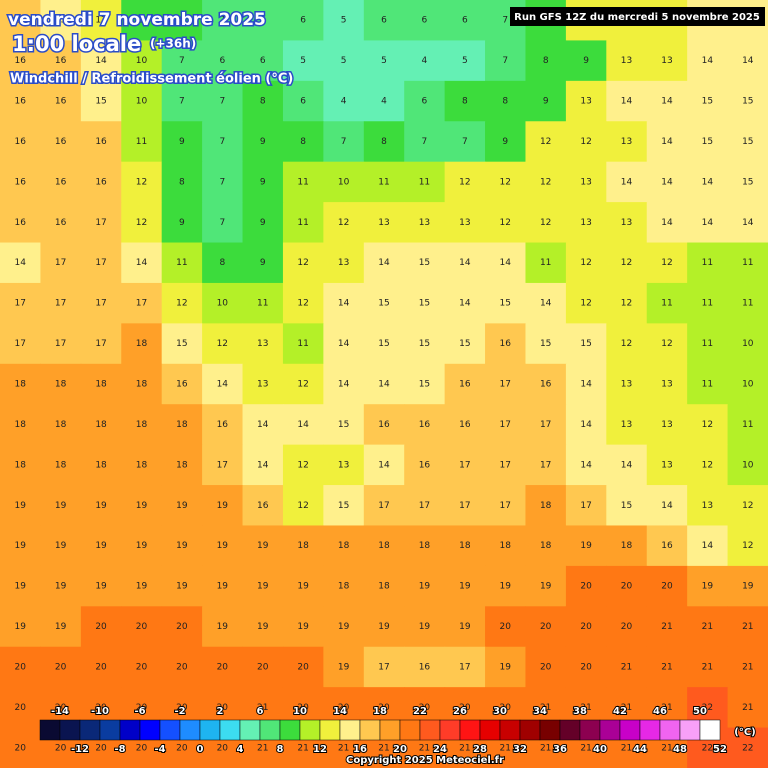  What do you see at coordinates (546, 506) in the screenshot?
I see `value: 18` at bounding box center [546, 506].